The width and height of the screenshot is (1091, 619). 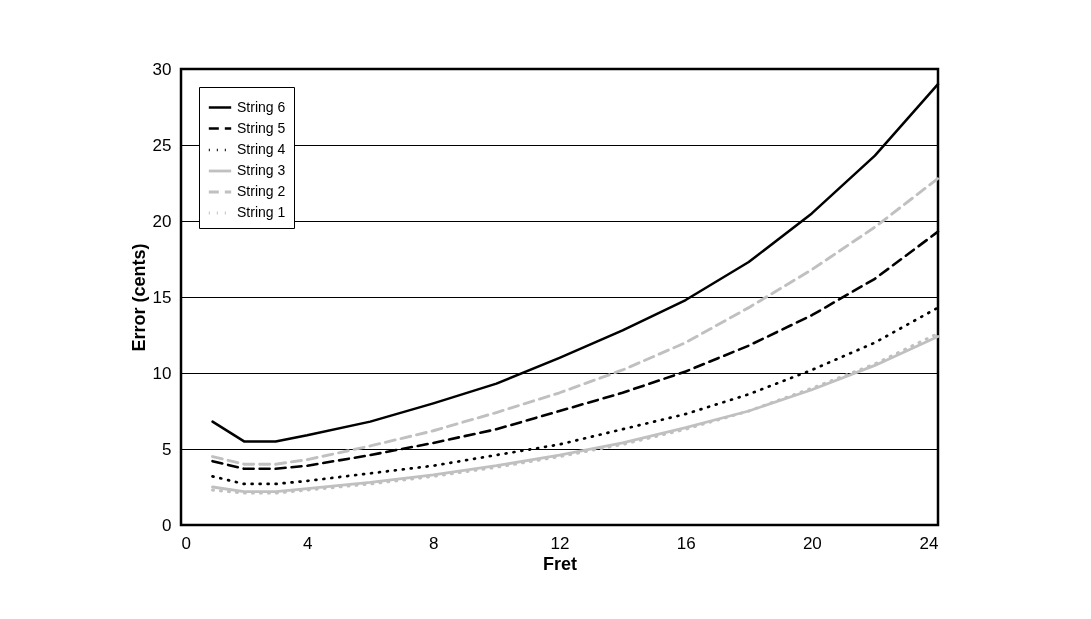 I want to click on y-tick-label: 0, so click(x=167, y=525).